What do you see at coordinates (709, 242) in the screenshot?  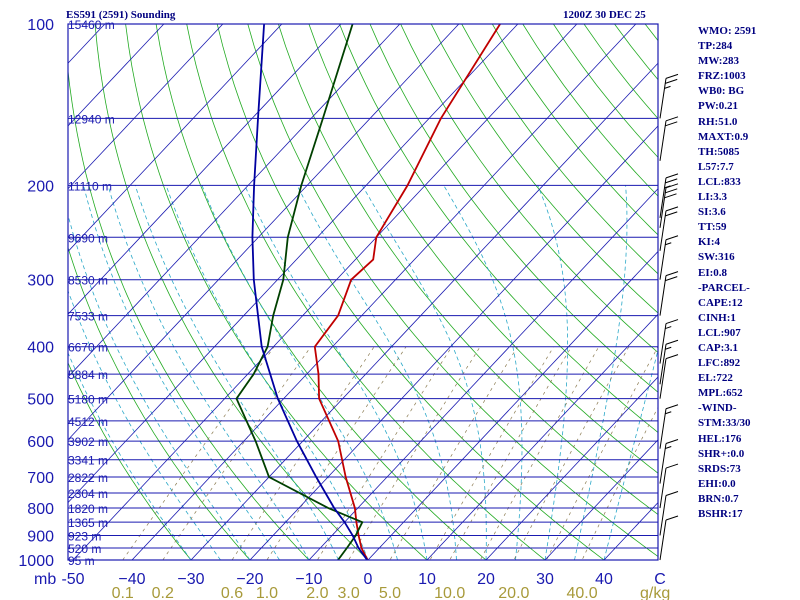 I see `index-line: KI:4` at bounding box center [709, 242].